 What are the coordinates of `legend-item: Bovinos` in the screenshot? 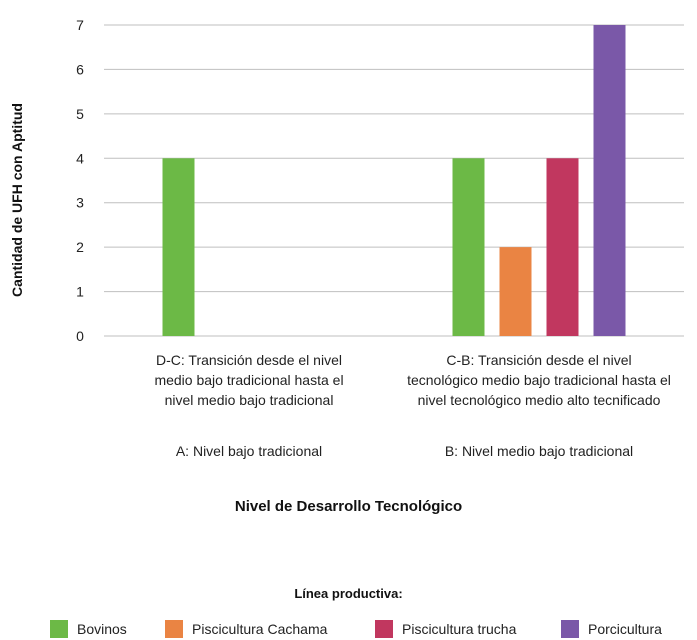 It's located at (88, 629).